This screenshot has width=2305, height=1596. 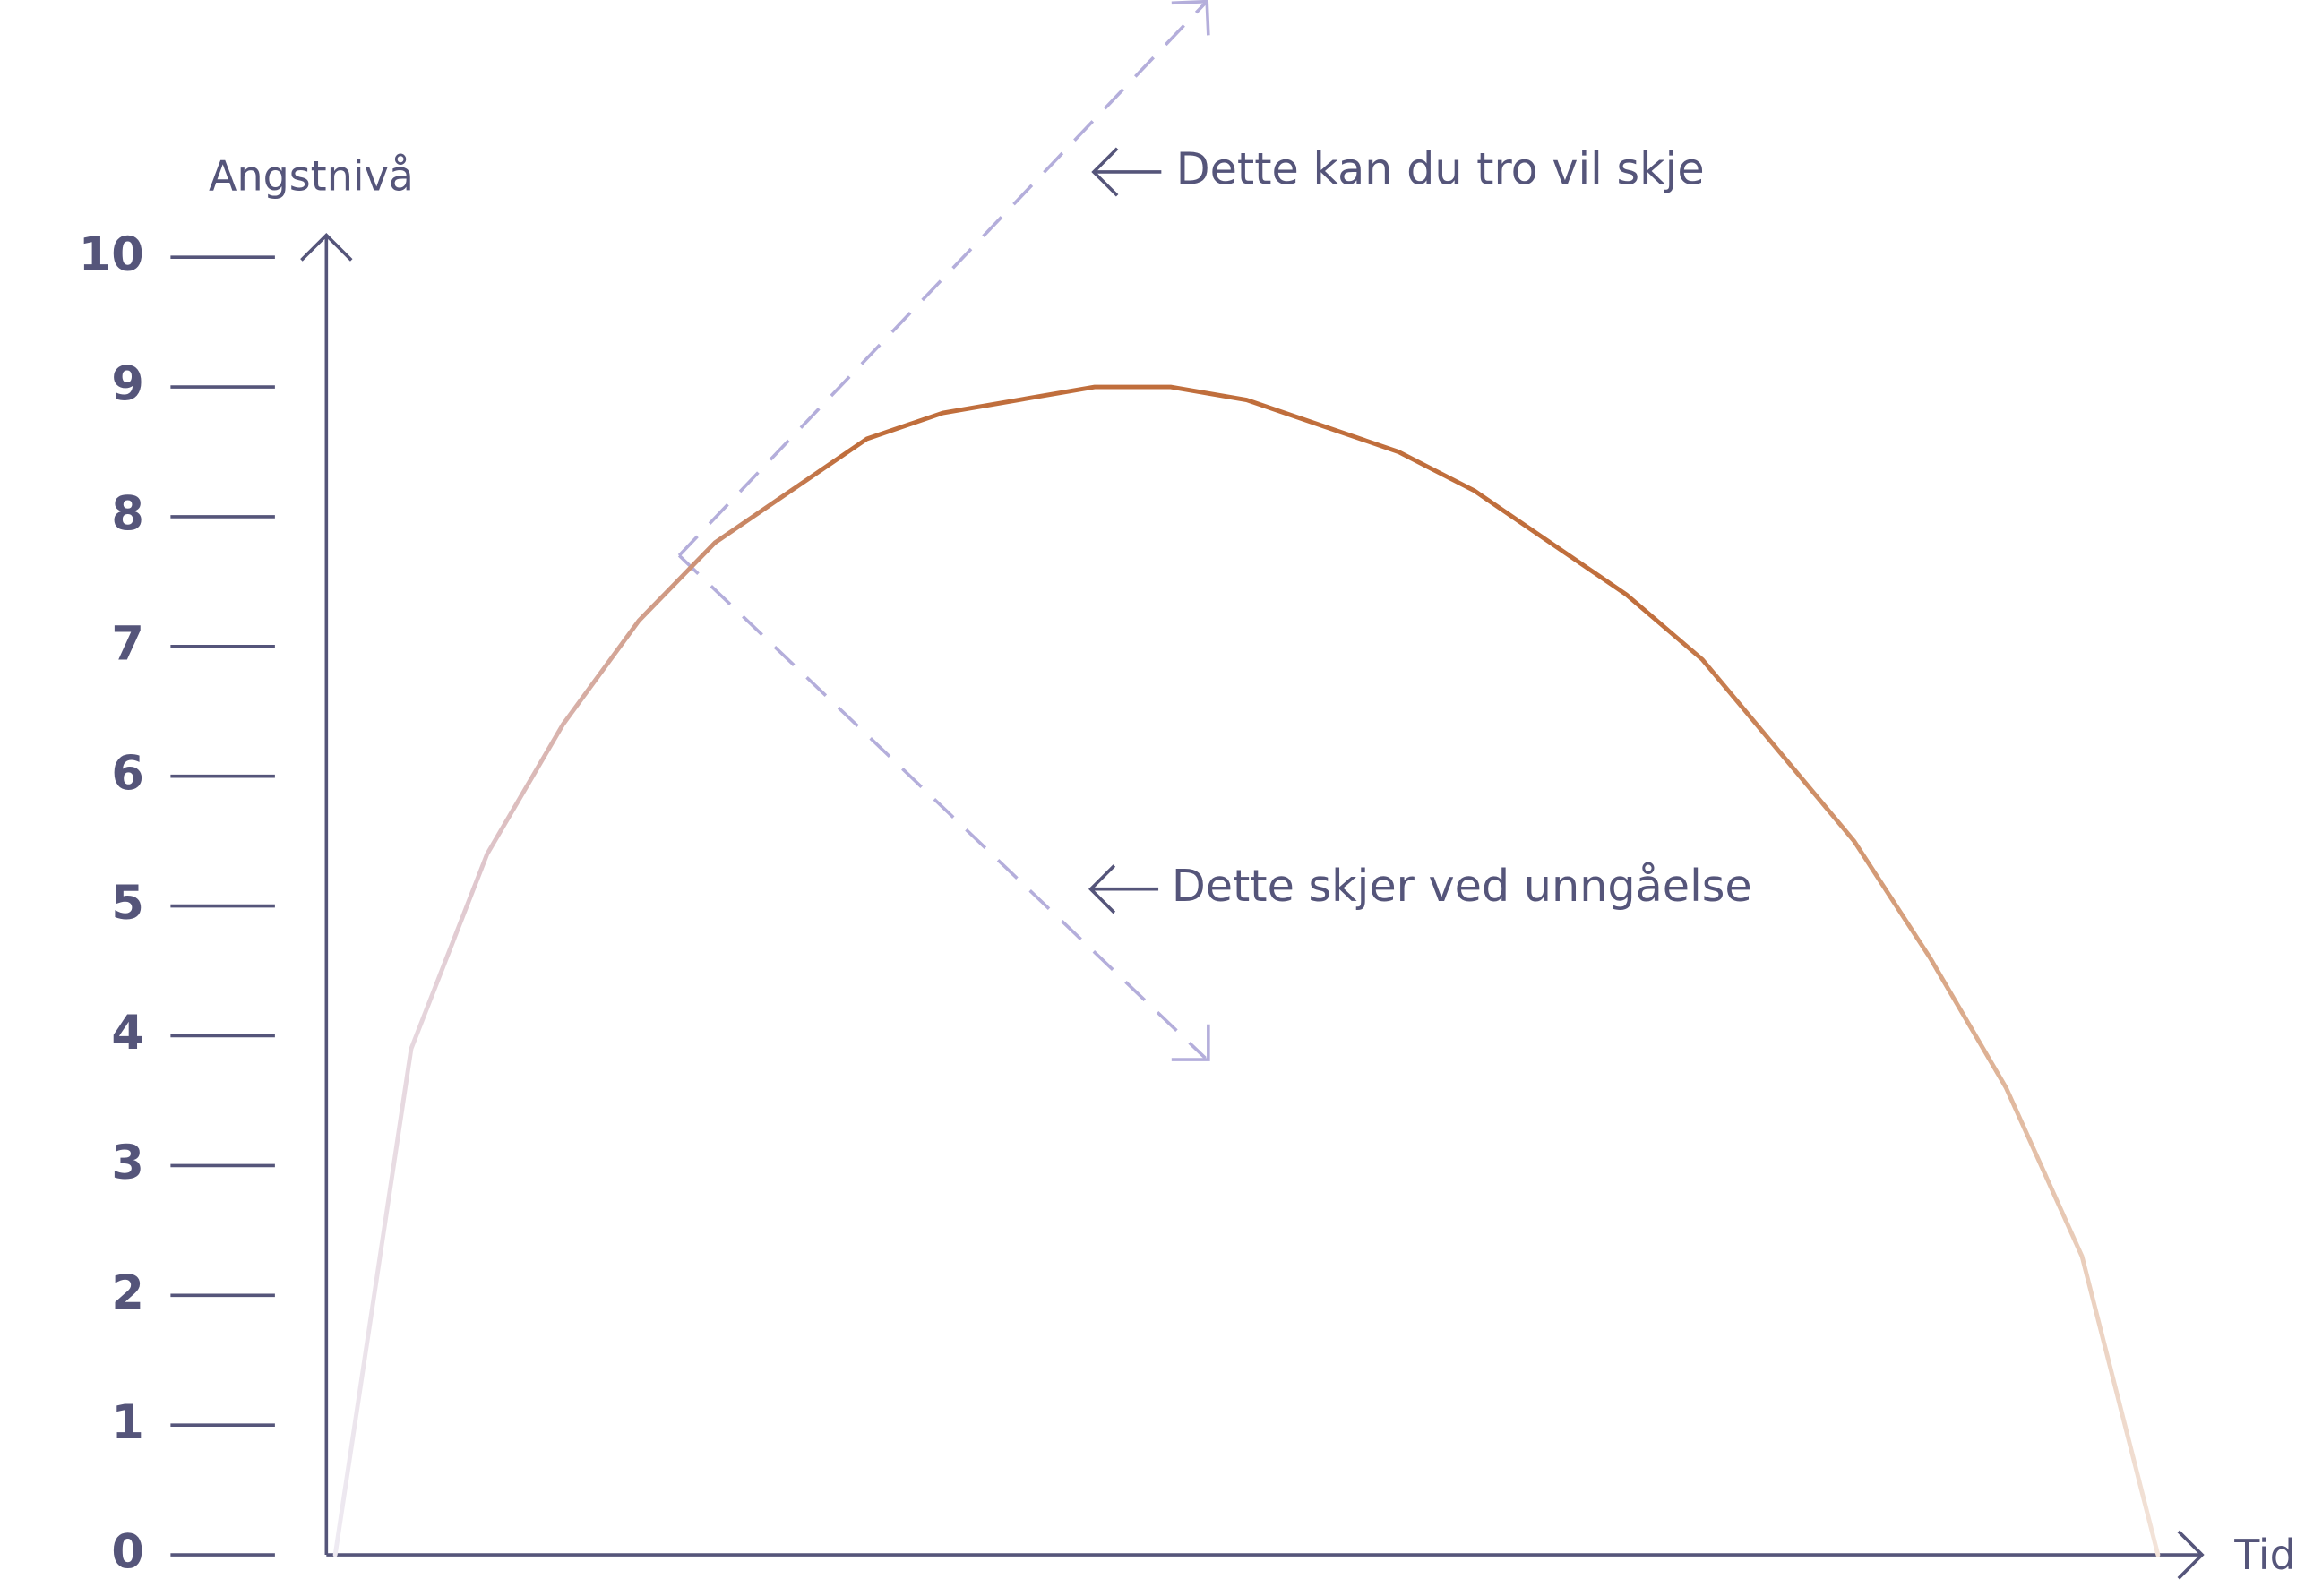 What do you see at coordinates (127, 1293) in the screenshot?
I see `y-tick-label: 2` at bounding box center [127, 1293].